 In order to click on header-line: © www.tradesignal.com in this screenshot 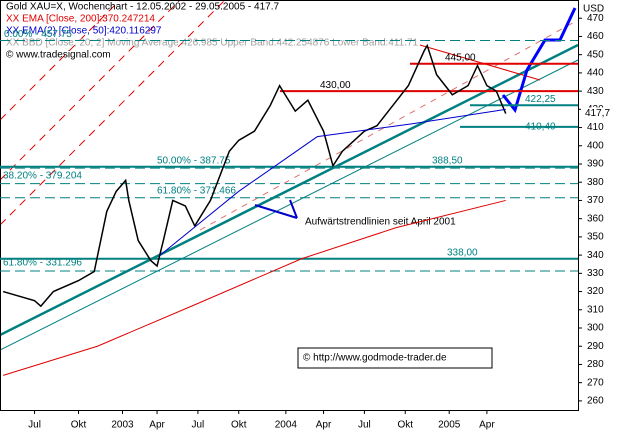, I will do `click(58, 55)`.